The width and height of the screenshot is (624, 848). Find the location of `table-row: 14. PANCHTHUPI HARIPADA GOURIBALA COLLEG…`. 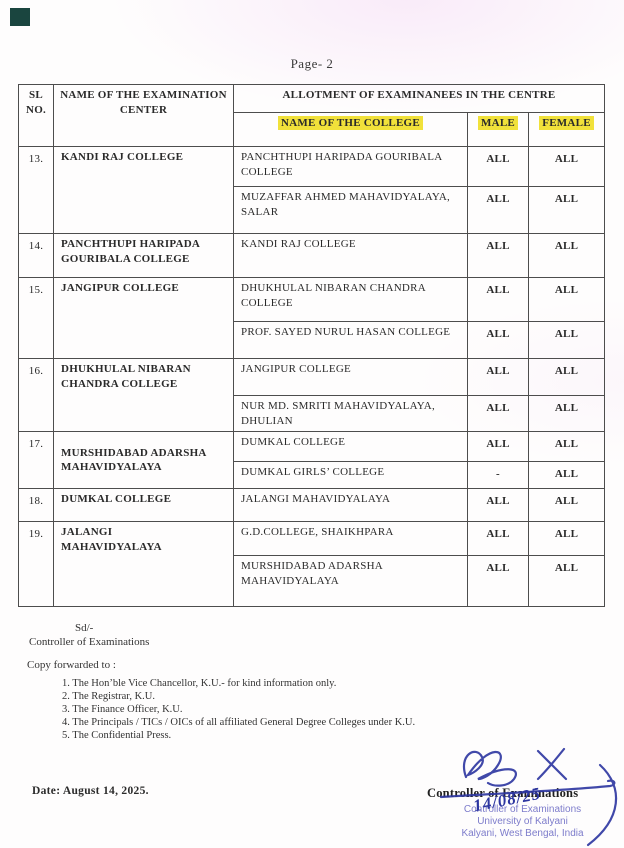

table-row: 14. PANCHTHUPI HARIPADA GOURIBALA COLLEG… is located at coordinates (312, 255).